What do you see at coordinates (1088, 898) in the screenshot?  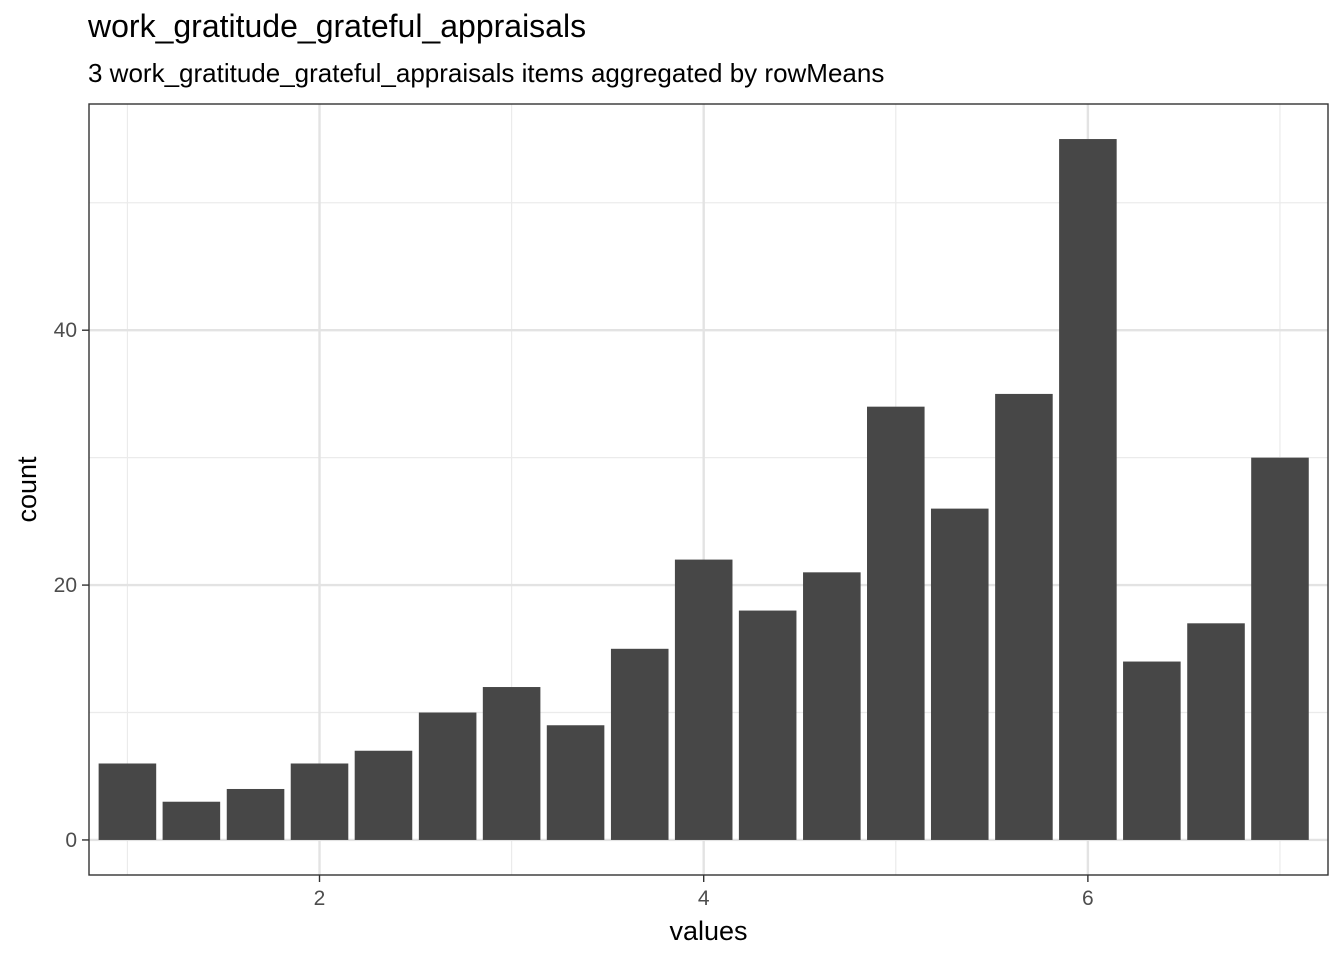 I see `x-tick-label: 6` at bounding box center [1088, 898].